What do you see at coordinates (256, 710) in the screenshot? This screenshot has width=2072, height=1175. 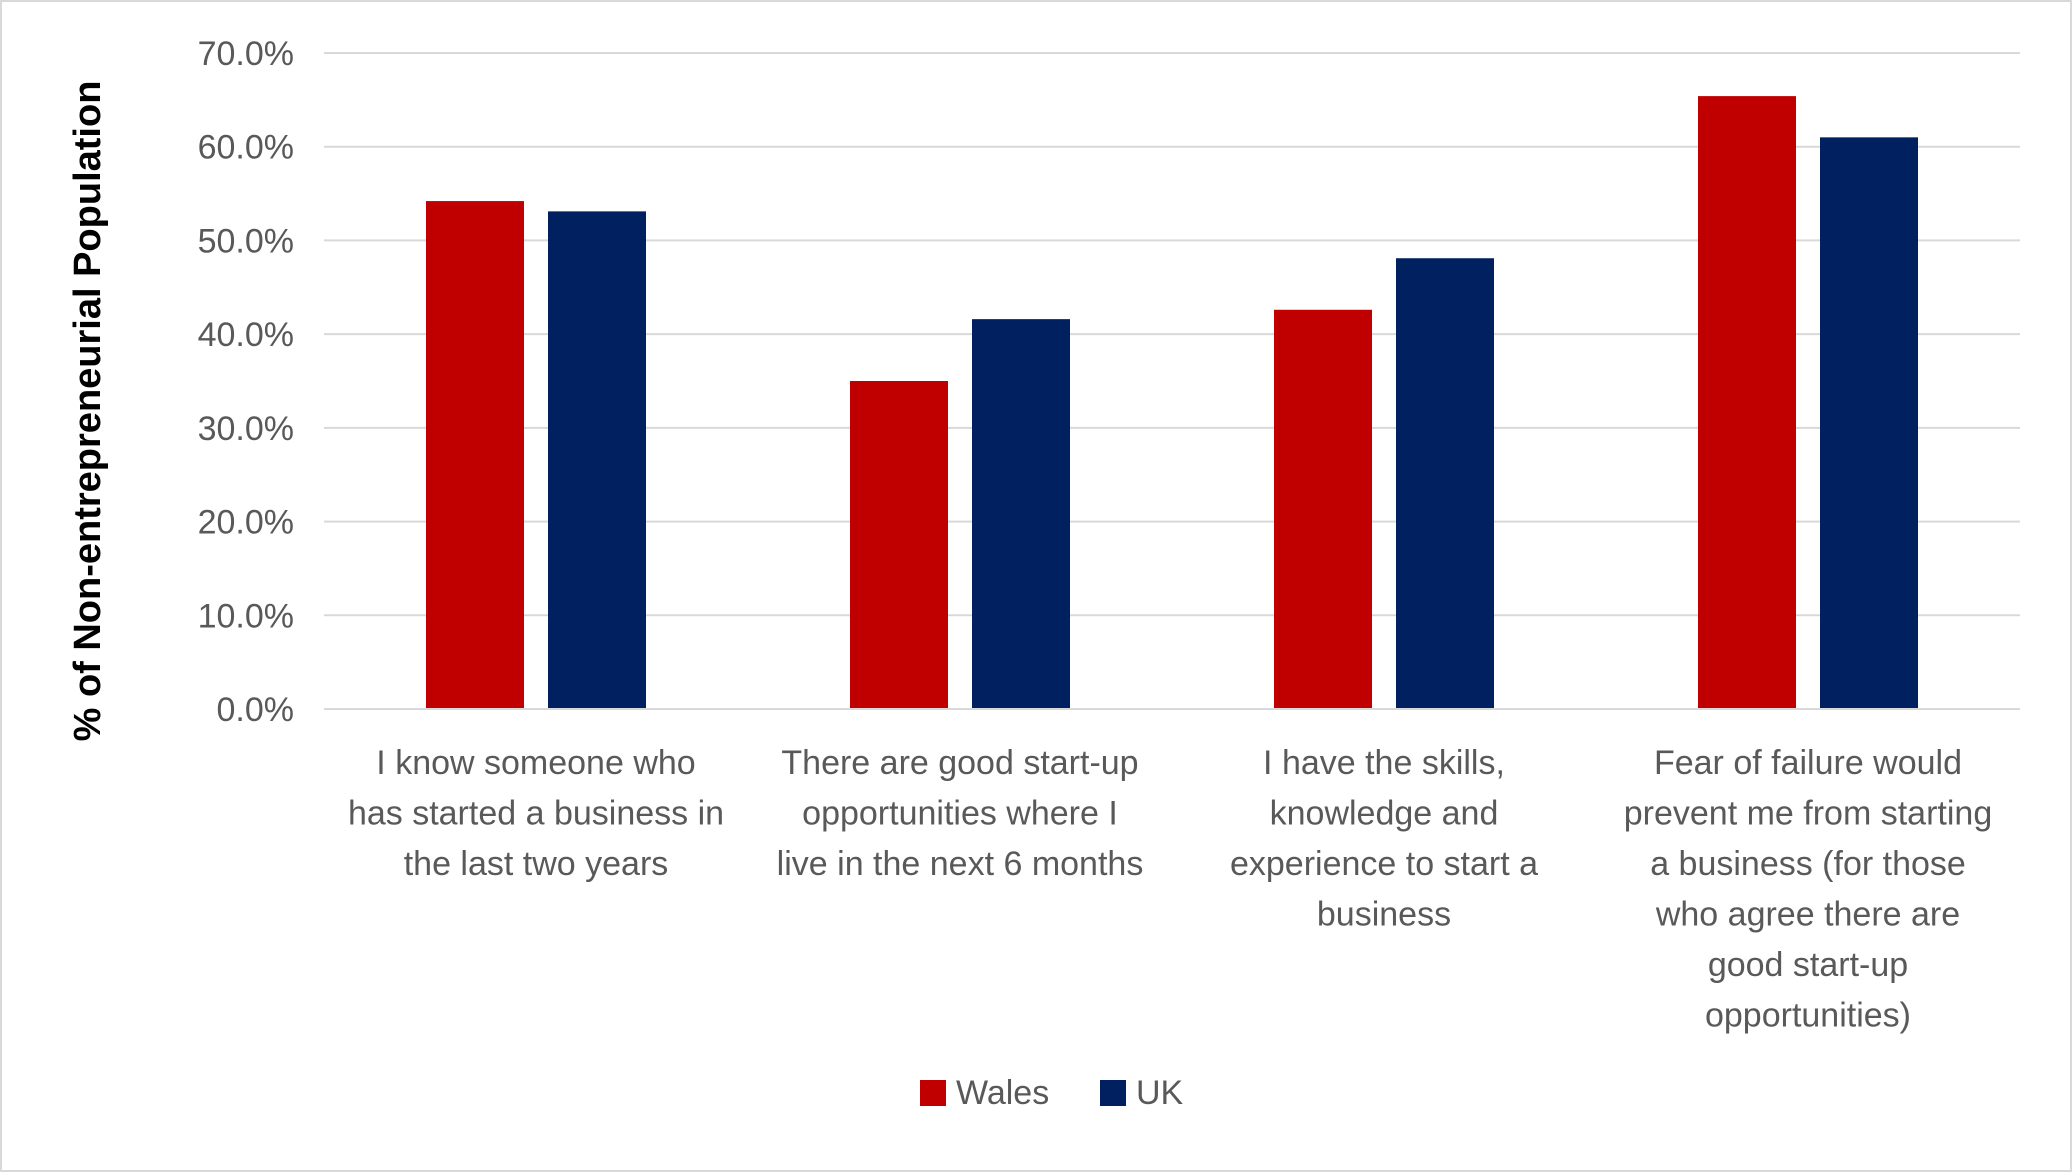 I see `y-tick-label: 0.0%` at bounding box center [256, 710].